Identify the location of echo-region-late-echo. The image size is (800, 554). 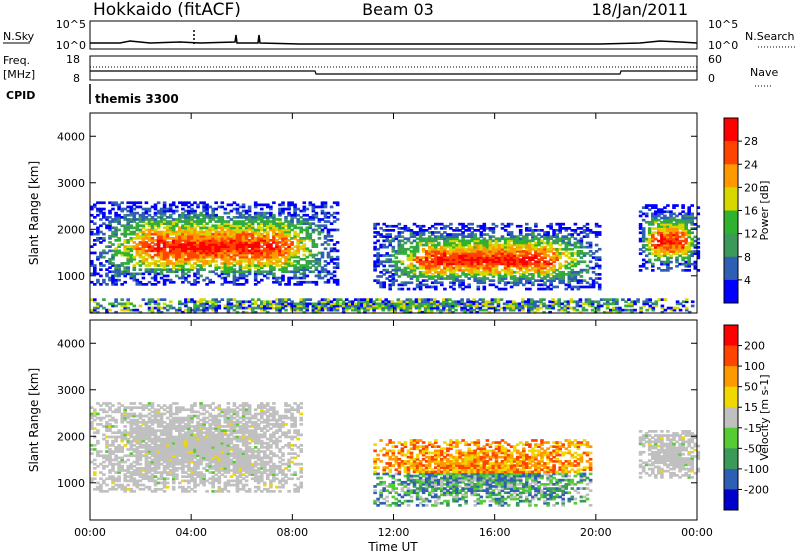
(669, 238).